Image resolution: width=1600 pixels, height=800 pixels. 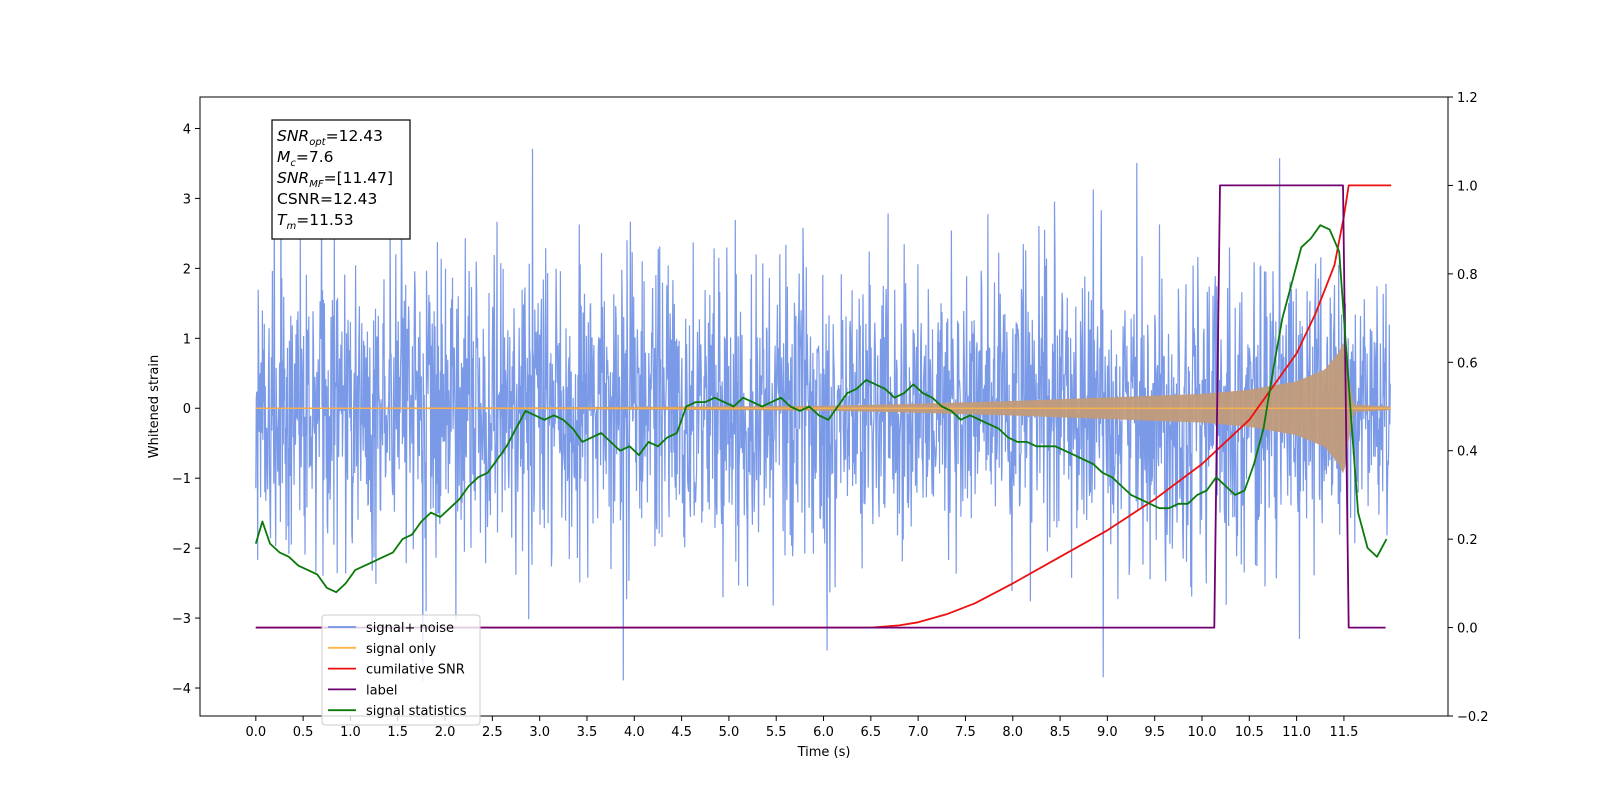 What do you see at coordinates (1012, 732) in the screenshot?
I see `x-tick-label: 8.0` at bounding box center [1012, 732].